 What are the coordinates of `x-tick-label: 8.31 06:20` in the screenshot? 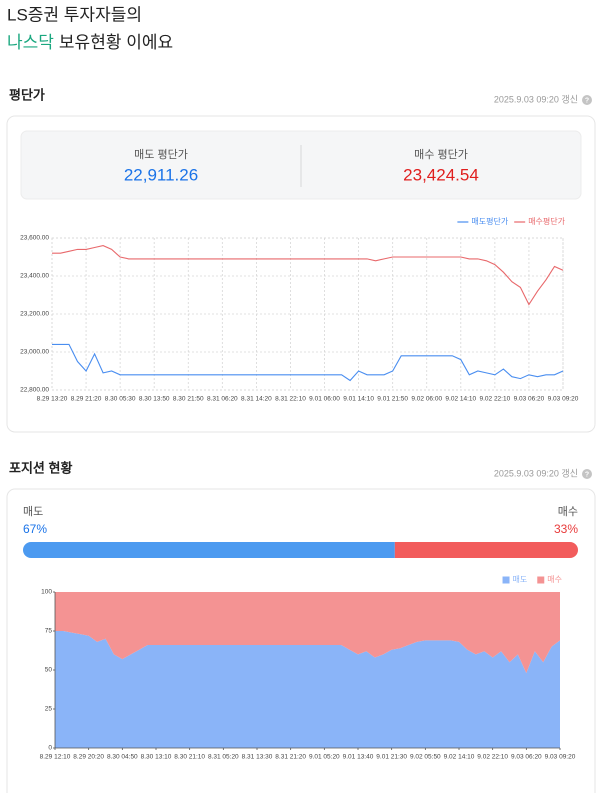 It's located at (222, 399).